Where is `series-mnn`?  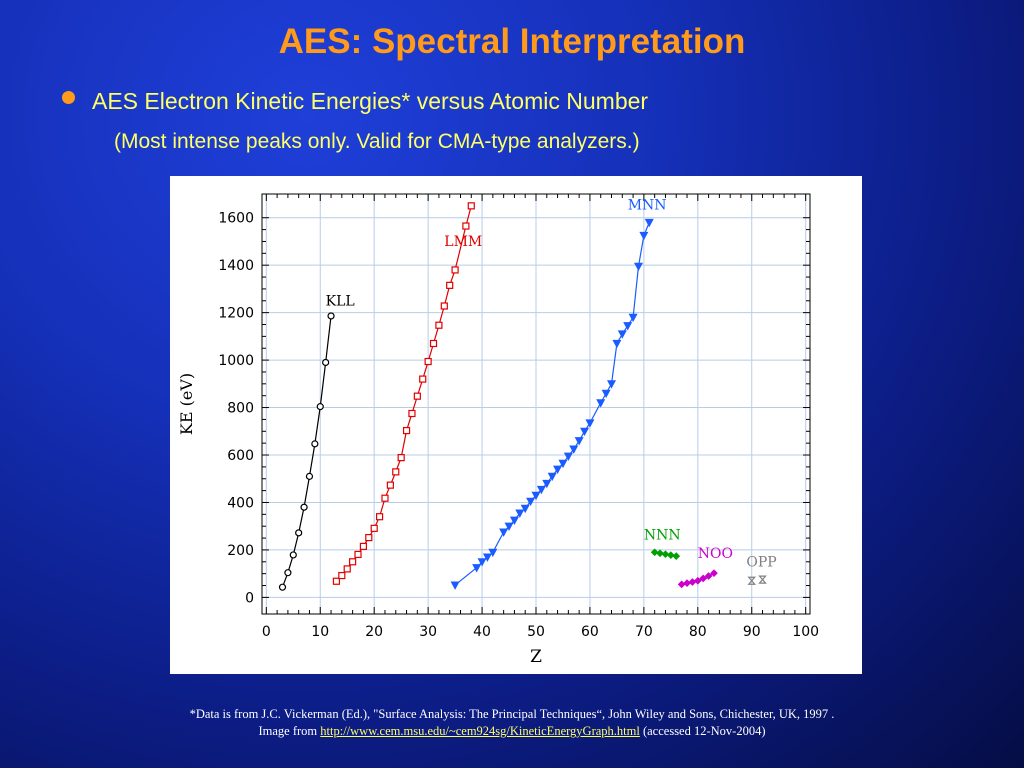 series-mnn is located at coordinates (552, 404).